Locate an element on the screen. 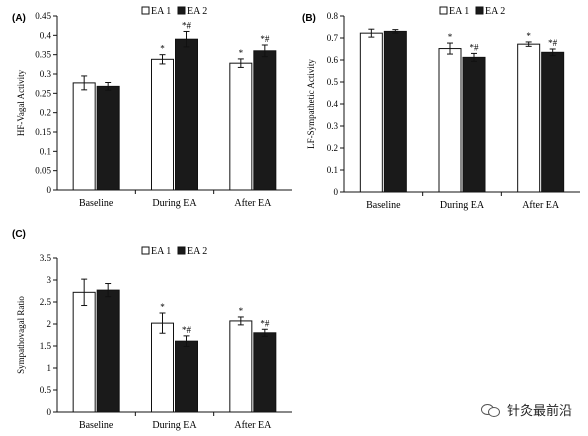  y-tick-label: 2.5 is located at coordinates (46, 302).